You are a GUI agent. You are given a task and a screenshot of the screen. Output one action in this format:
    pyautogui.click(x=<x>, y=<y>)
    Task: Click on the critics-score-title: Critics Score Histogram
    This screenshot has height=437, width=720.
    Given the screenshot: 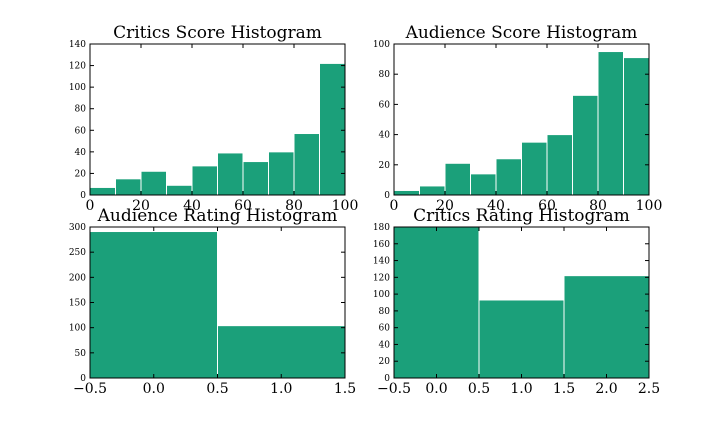 What is the action you would take?
    pyautogui.click(x=217, y=33)
    